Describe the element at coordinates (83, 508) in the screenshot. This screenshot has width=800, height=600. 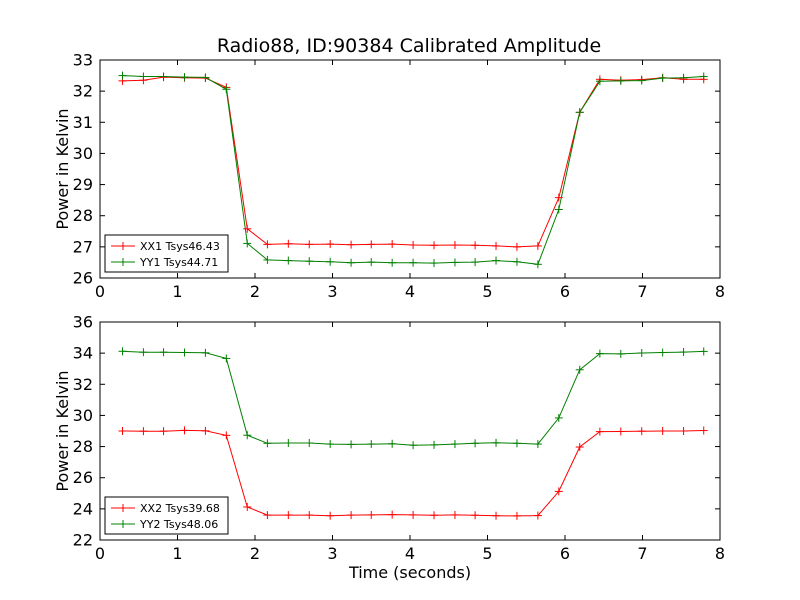
I see `y-tick-label: 24` at that location.